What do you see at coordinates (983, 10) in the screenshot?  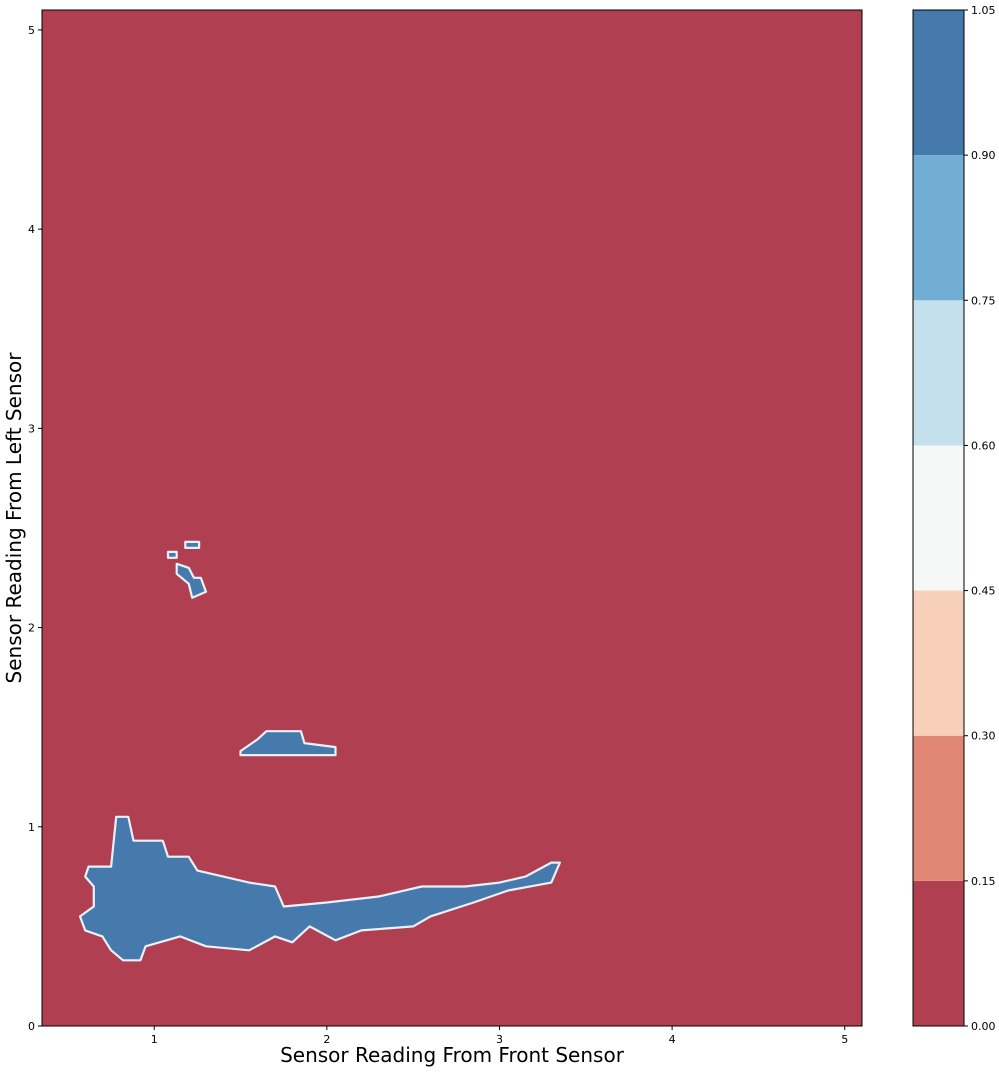 I see `colorbar-tick-label: 1.05` at bounding box center [983, 10].